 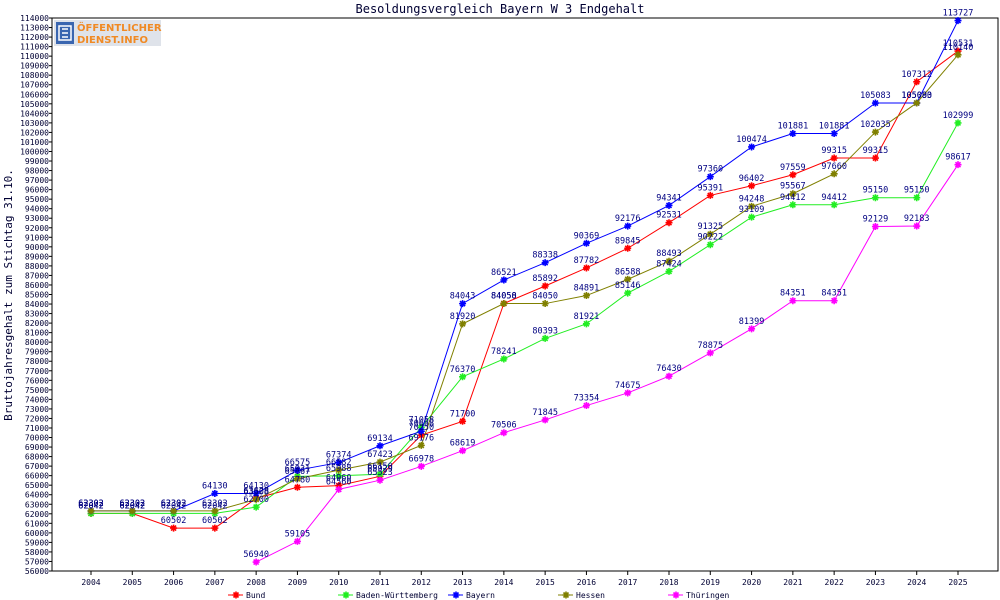 What do you see at coordinates (471, 595) in the screenshot?
I see `legend-item: Bayern` at bounding box center [471, 595].